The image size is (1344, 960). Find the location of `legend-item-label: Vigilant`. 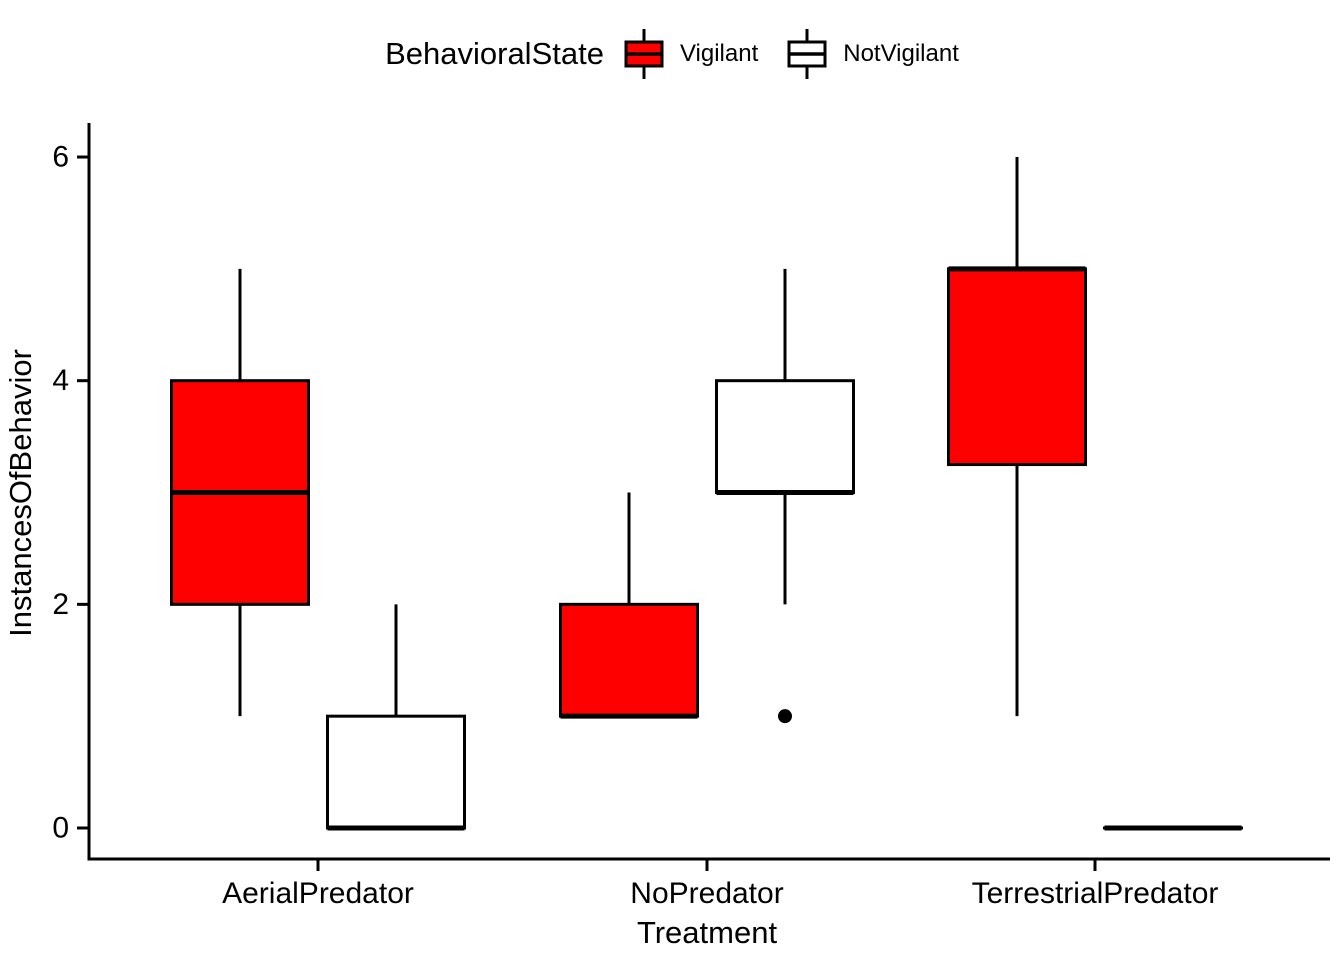

legend-item-label: Vigilant is located at coordinates (719, 53).